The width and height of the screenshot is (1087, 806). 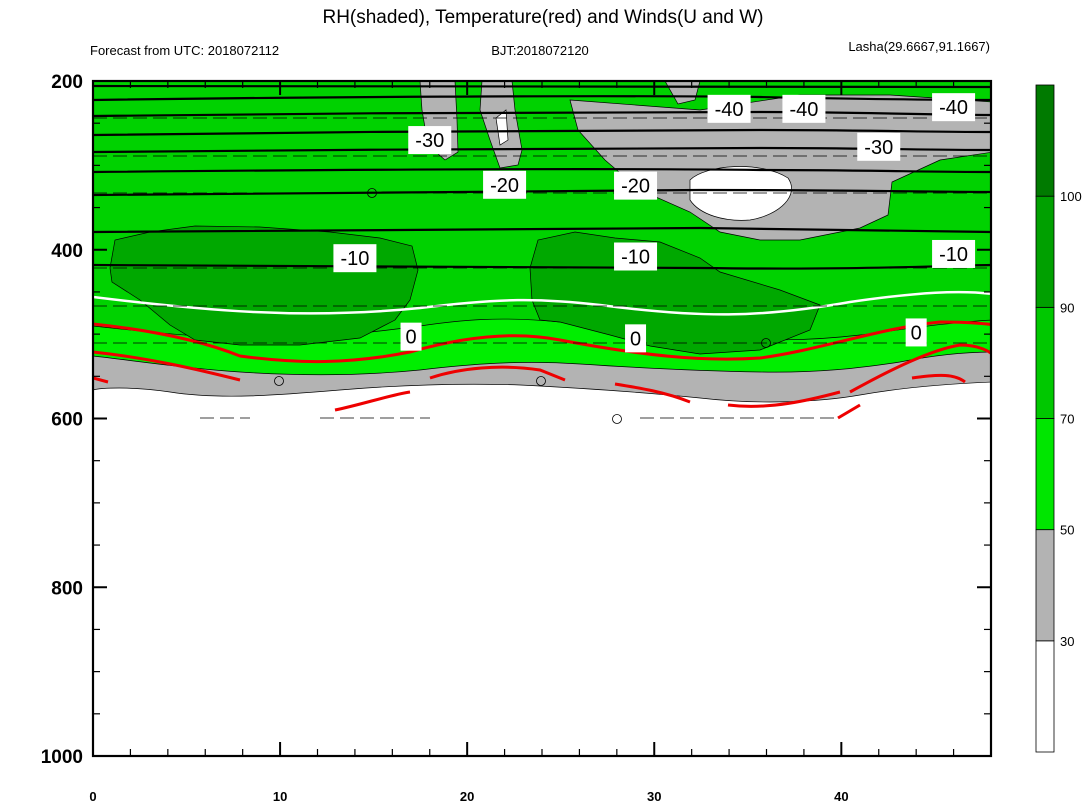 I want to click on colorbar-label: 70, so click(x=1067, y=419).